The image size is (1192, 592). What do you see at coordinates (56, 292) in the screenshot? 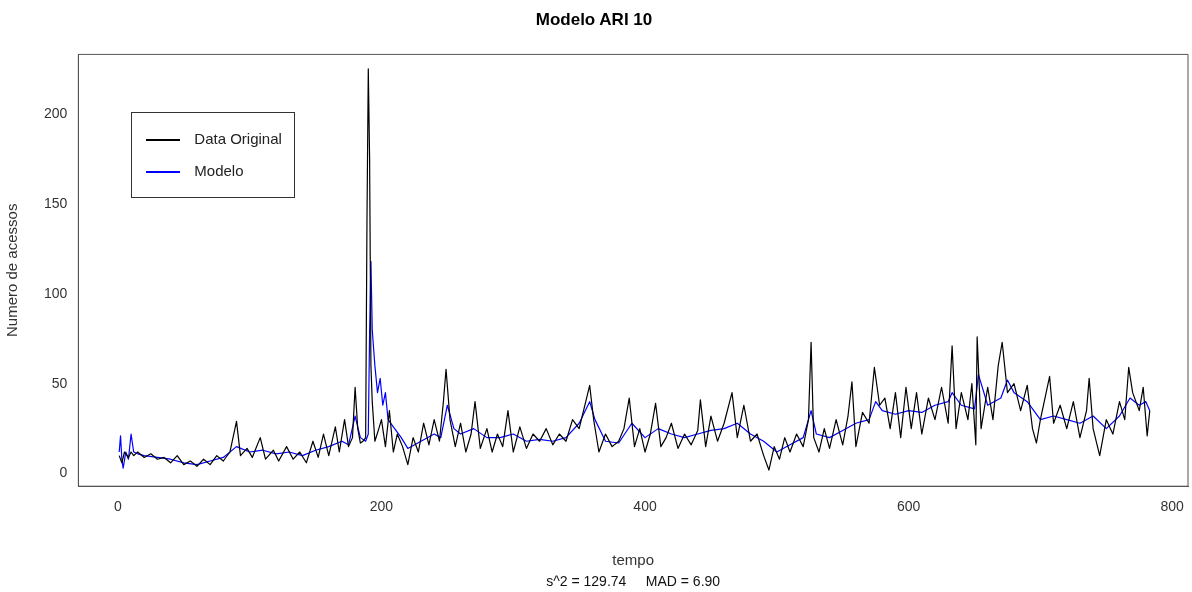
I see `y-tick-label: 100` at bounding box center [56, 292].